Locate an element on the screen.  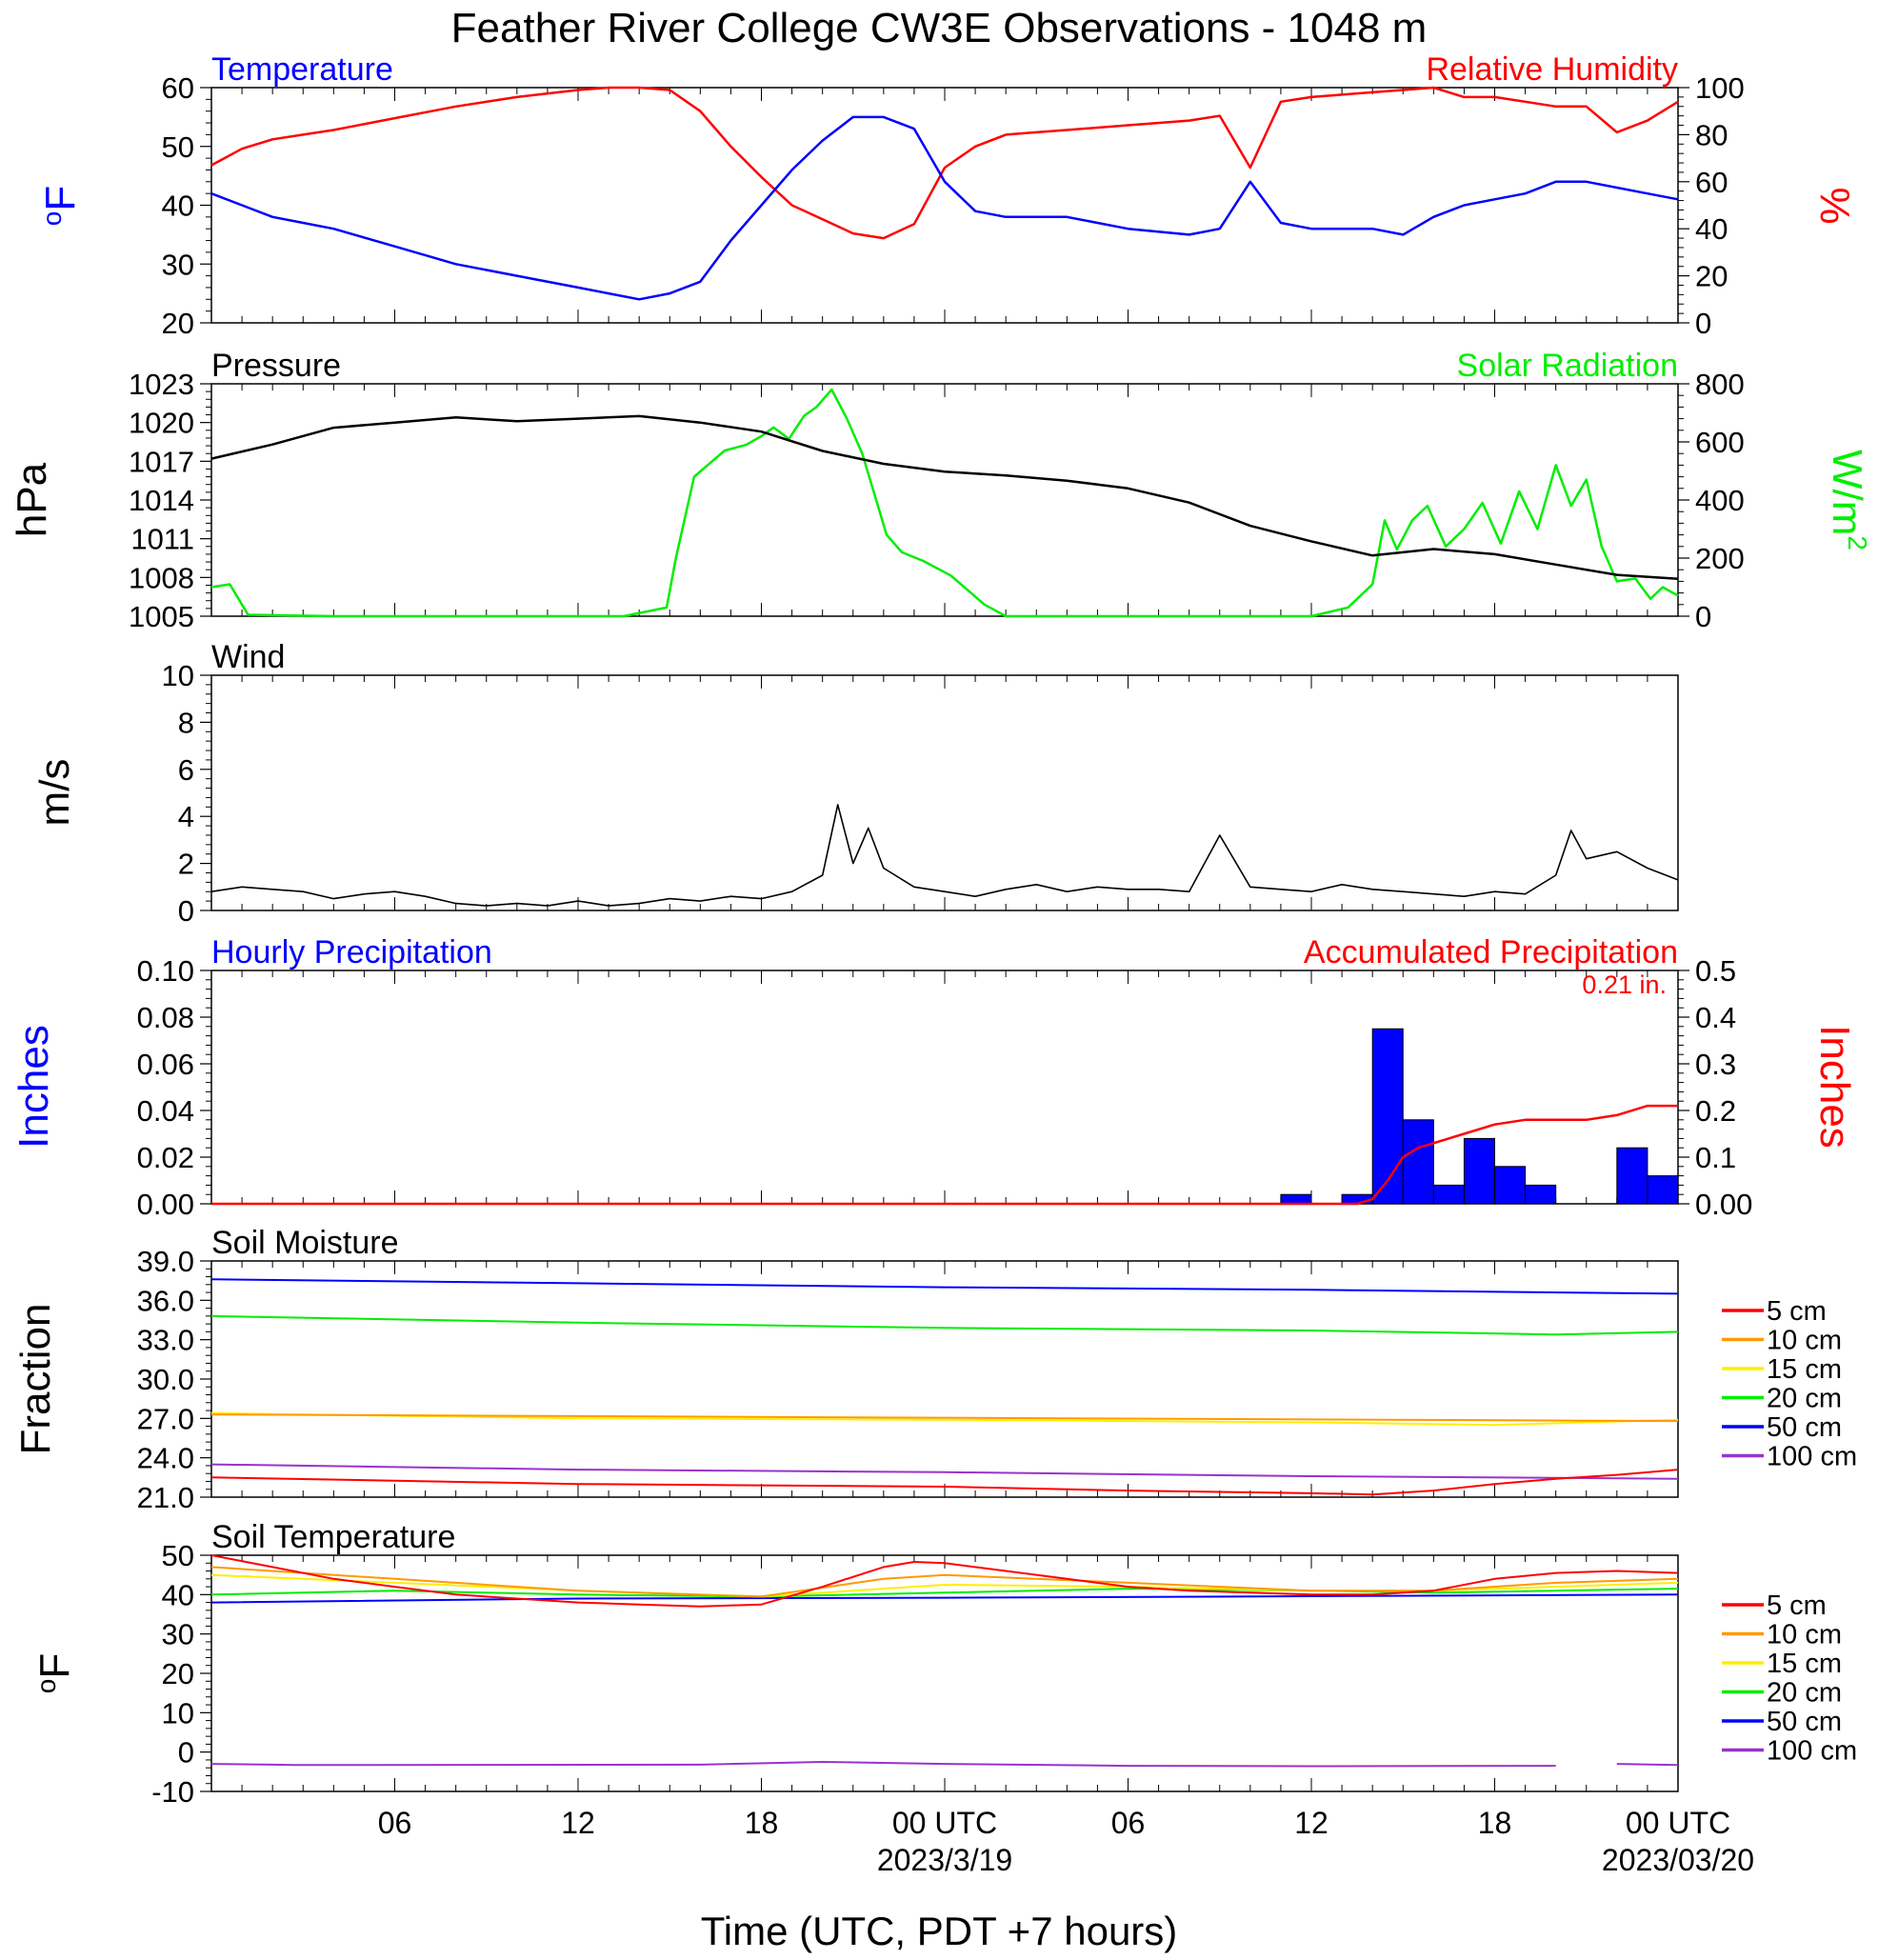
panel-wind: 0 2 4 6 8 10 Wind is located at coordinates (920, 783).